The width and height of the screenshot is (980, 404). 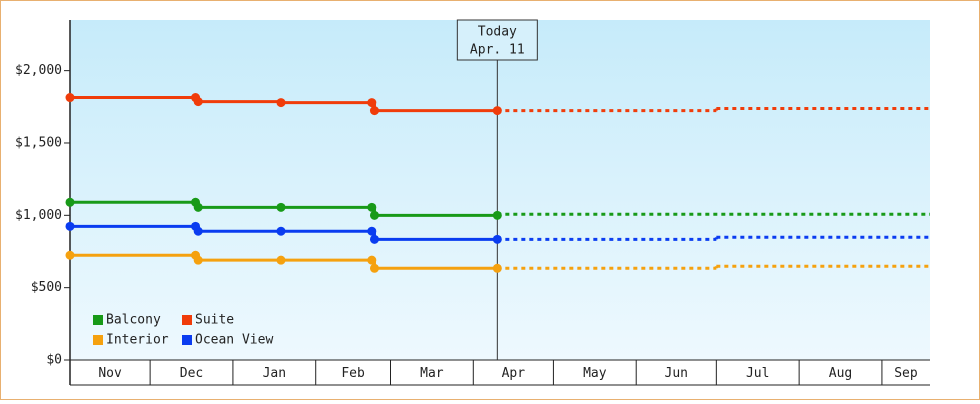 What do you see at coordinates (137, 340) in the screenshot?
I see `legend-label: Interior` at bounding box center [137, 340].